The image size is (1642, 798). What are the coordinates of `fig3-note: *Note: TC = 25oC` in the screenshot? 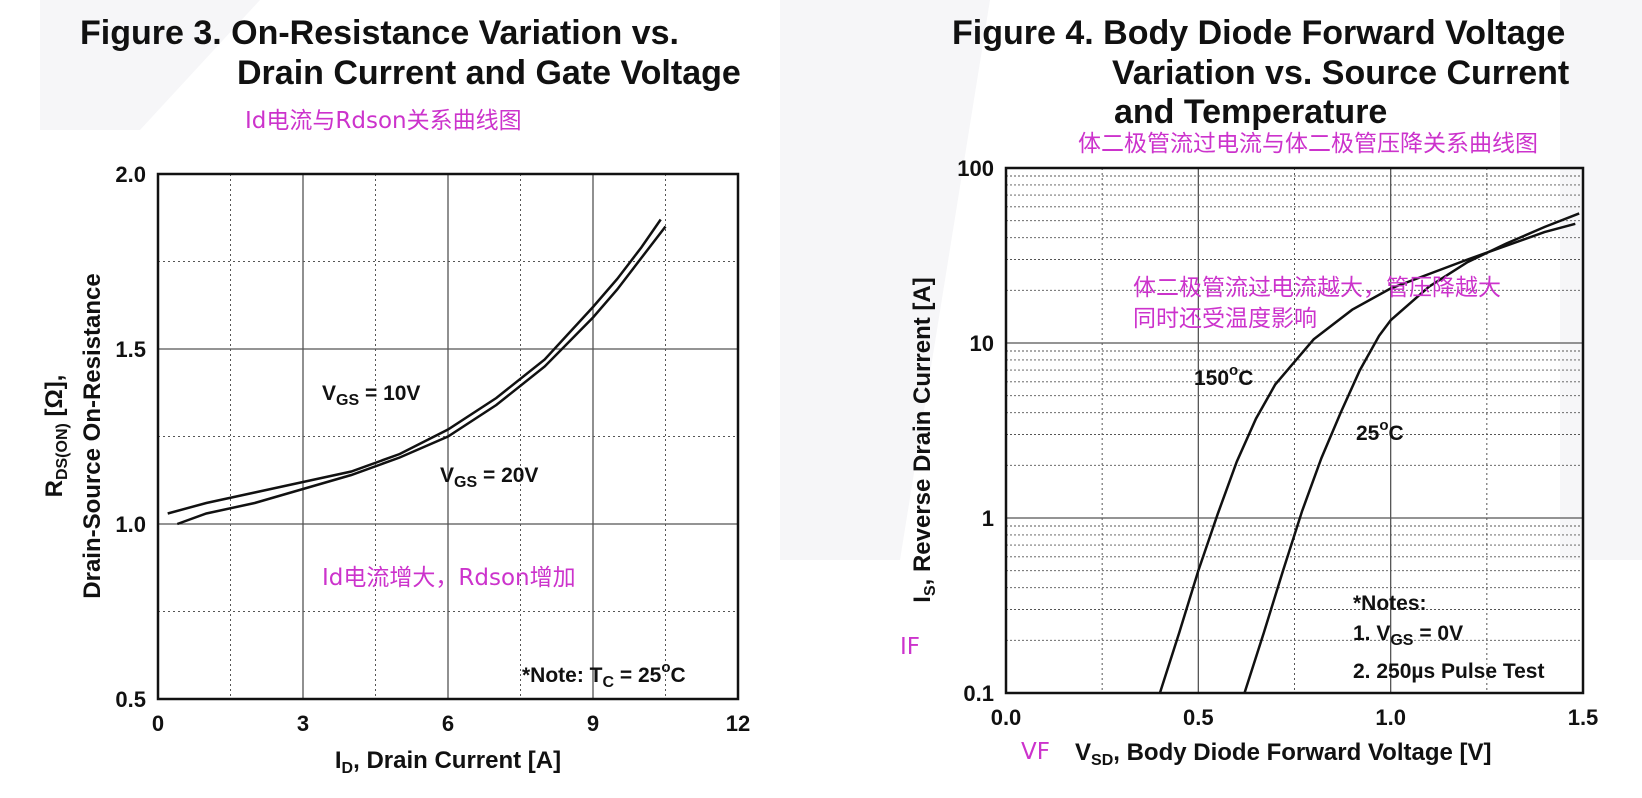 It's located at (604, 675).